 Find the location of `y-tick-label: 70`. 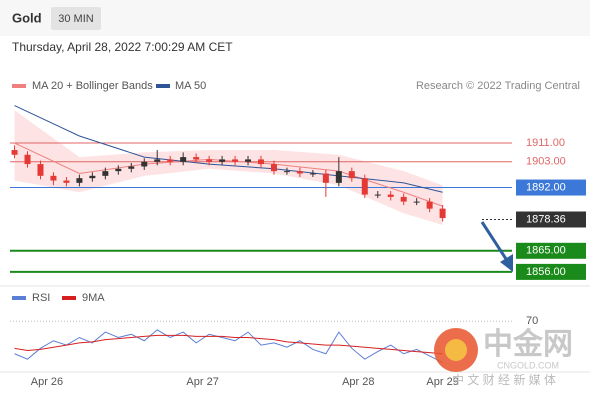

y-tick-label: 70 is located at coordinates (532, 321).